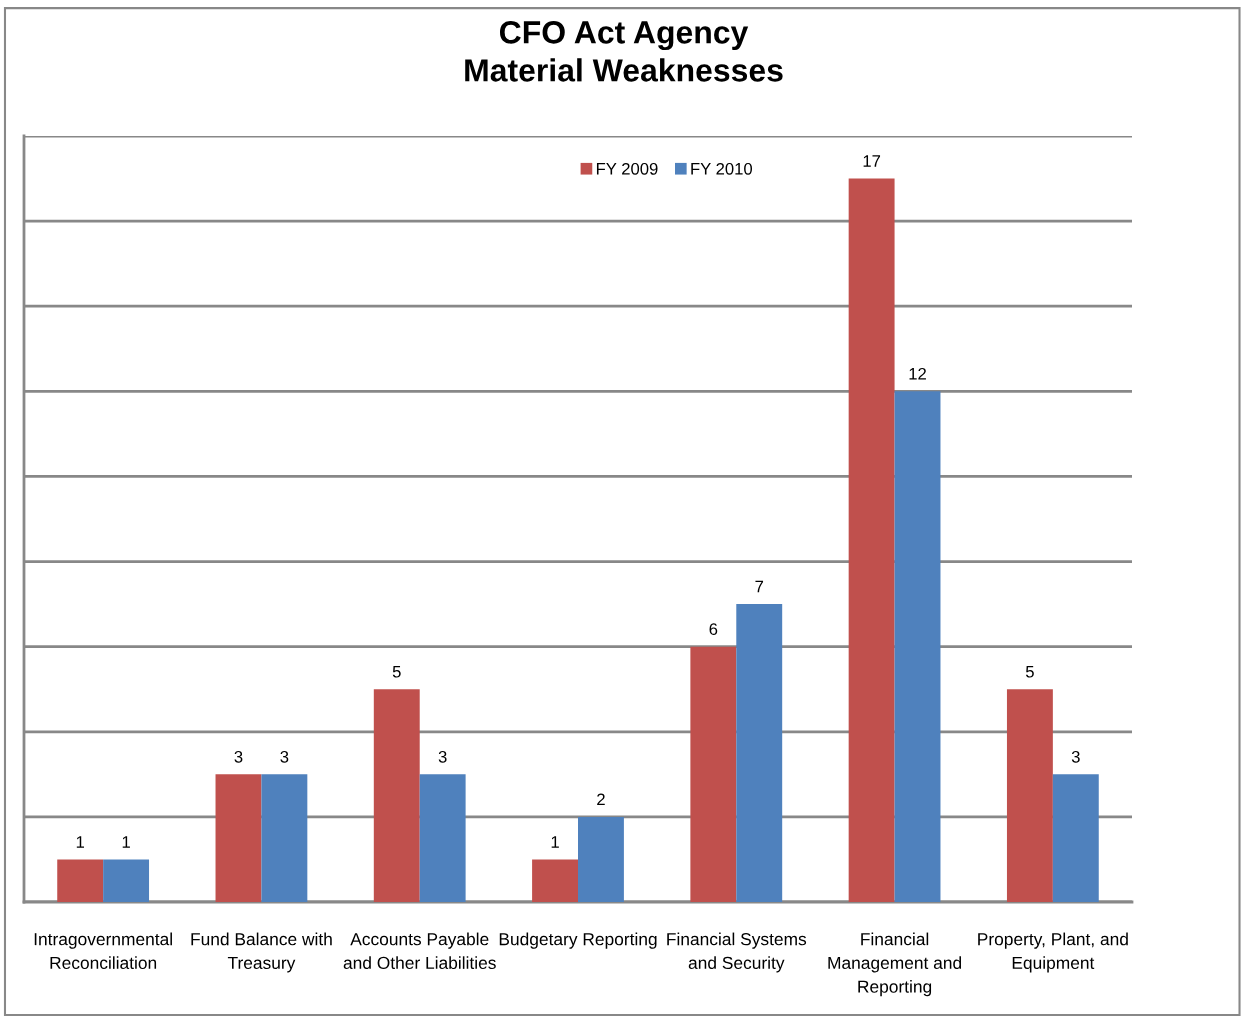 This screenshot has width=1247, height=1017. Describe the element at coordinates (895, 964) in the screenshot. I see `x-tick-label: Financial Management and Reporting` at that location.